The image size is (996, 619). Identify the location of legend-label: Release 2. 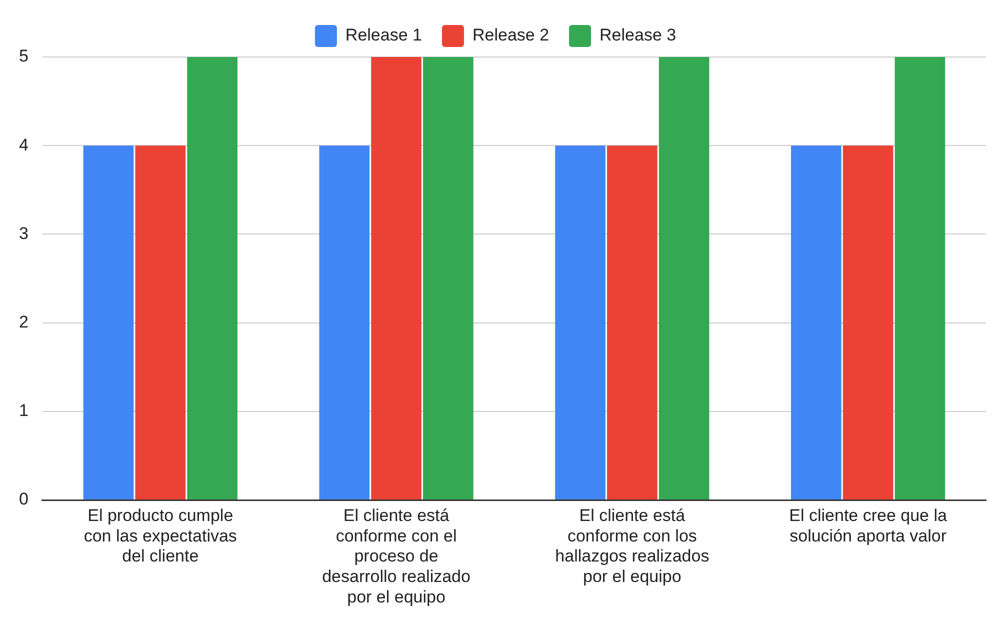
(511, 35).